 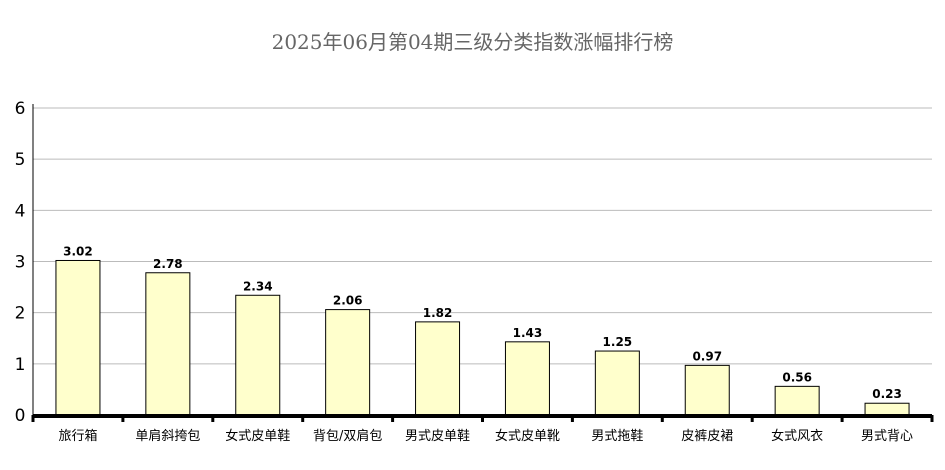 What do you see at coordinates (78, 251) in the screenshot?
I see `data-label: 3.02` at bounding box center [78, 251].